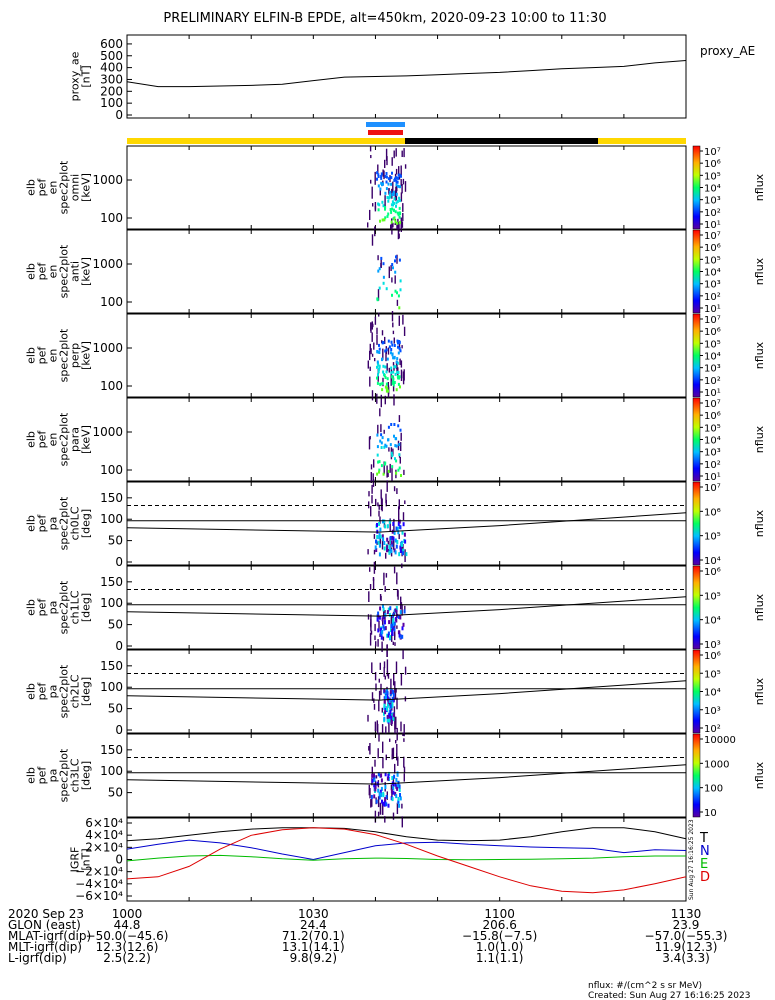 The width and height of the screenshot is (775, 1000). Describe the element at coordinates (86, 859) in the screenshot. I see `y-axis-label: [nT]` at that location.